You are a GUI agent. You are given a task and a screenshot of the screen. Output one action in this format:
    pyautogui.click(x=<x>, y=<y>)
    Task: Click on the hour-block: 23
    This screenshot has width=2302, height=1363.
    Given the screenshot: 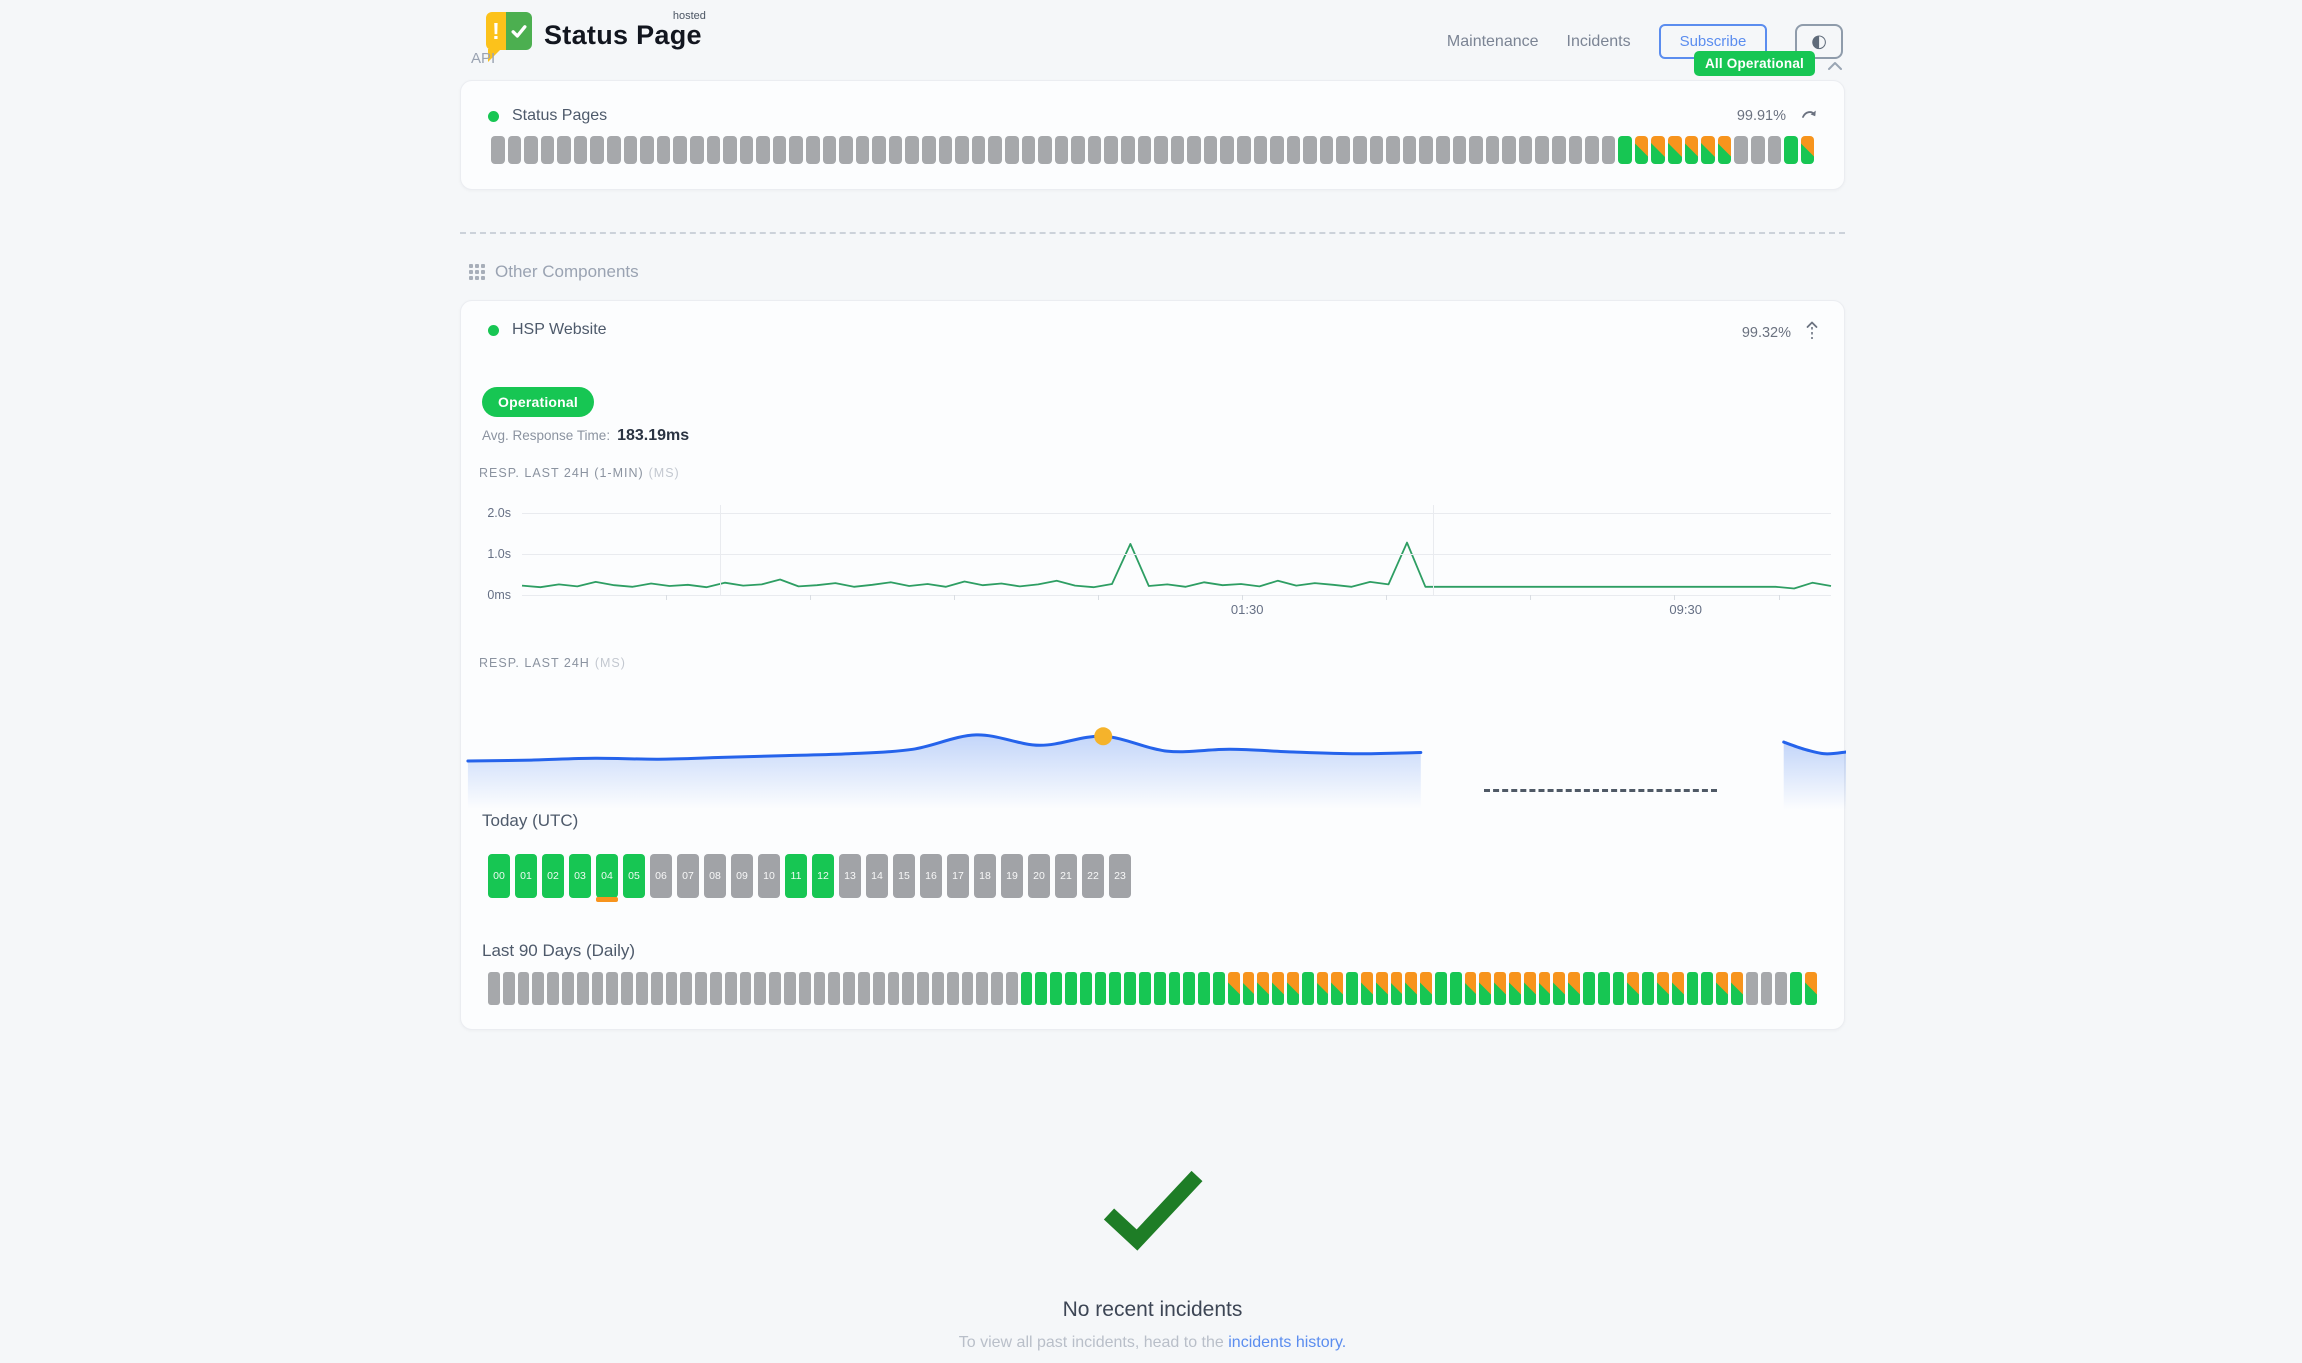 What is the action you would take?
    pyautogui.click(x=1120, y=876)
    